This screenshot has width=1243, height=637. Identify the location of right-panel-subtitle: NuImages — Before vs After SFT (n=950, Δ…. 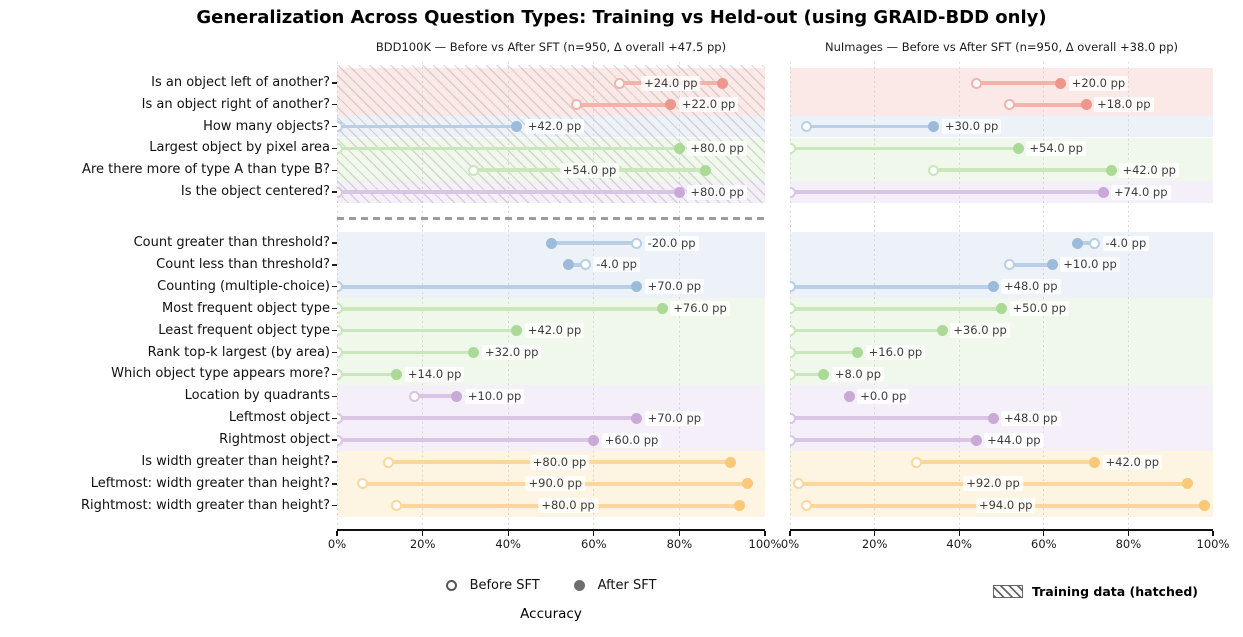
(1001, 47).